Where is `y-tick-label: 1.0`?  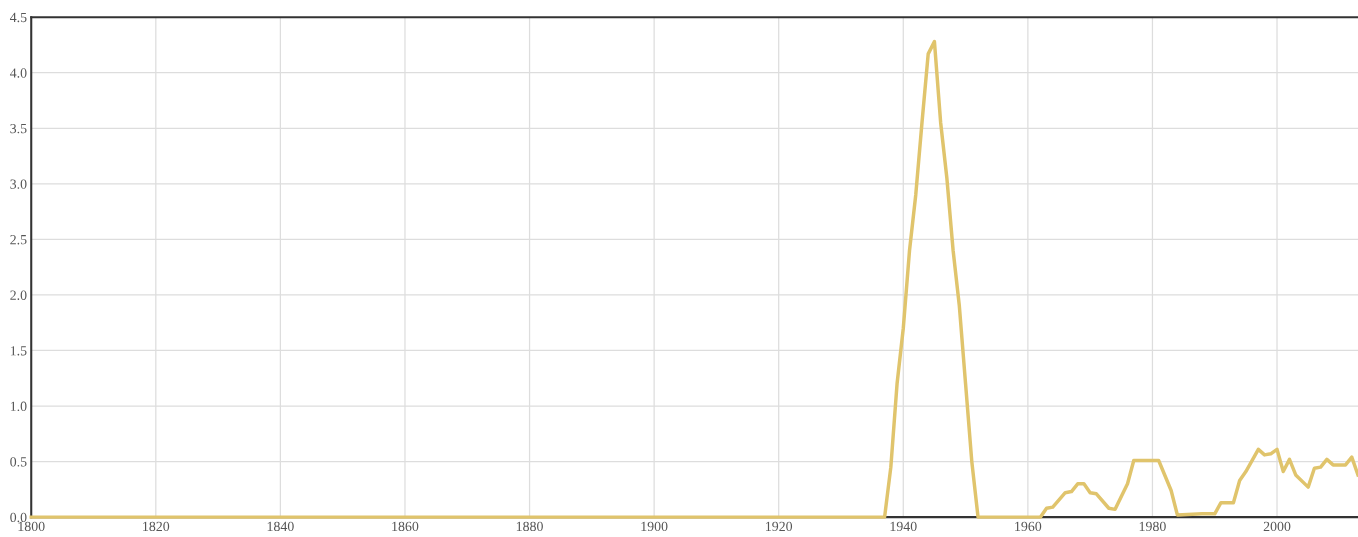 y-tick-label: 1.0 is located at coordinates (18, 406).